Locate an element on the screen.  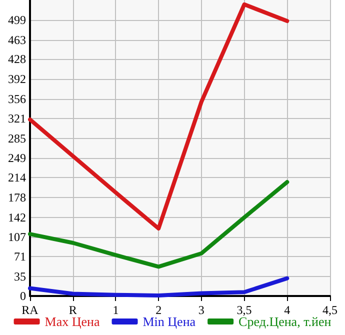
x-tick-label: 1 is located at coordinates (115, 310).